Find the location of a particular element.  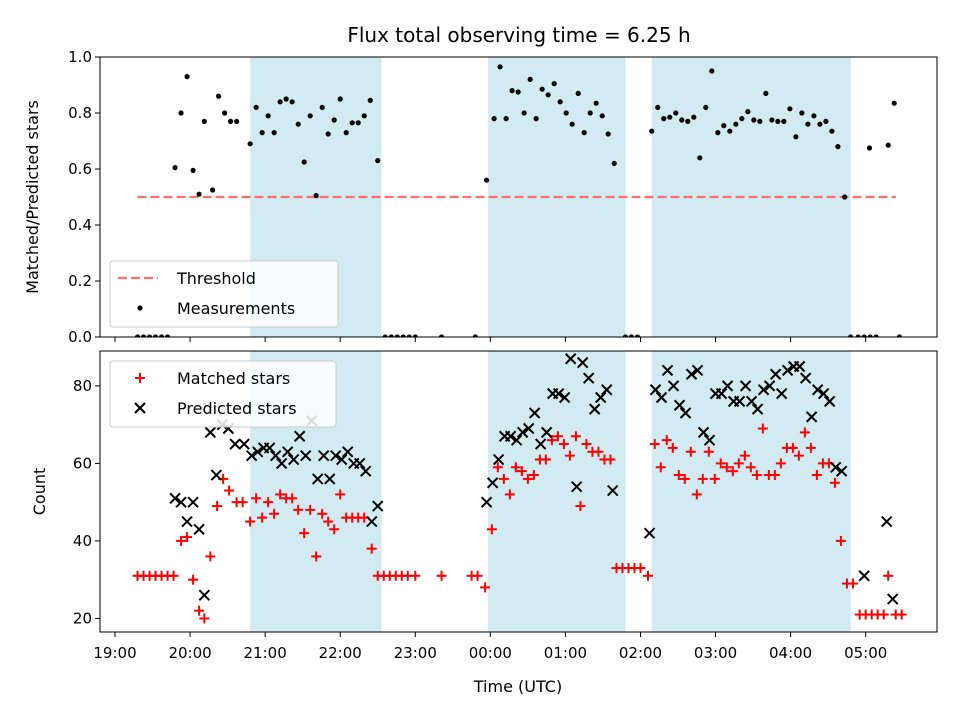

x-tick-label: 21:00 is located at coordinates (265, 653).